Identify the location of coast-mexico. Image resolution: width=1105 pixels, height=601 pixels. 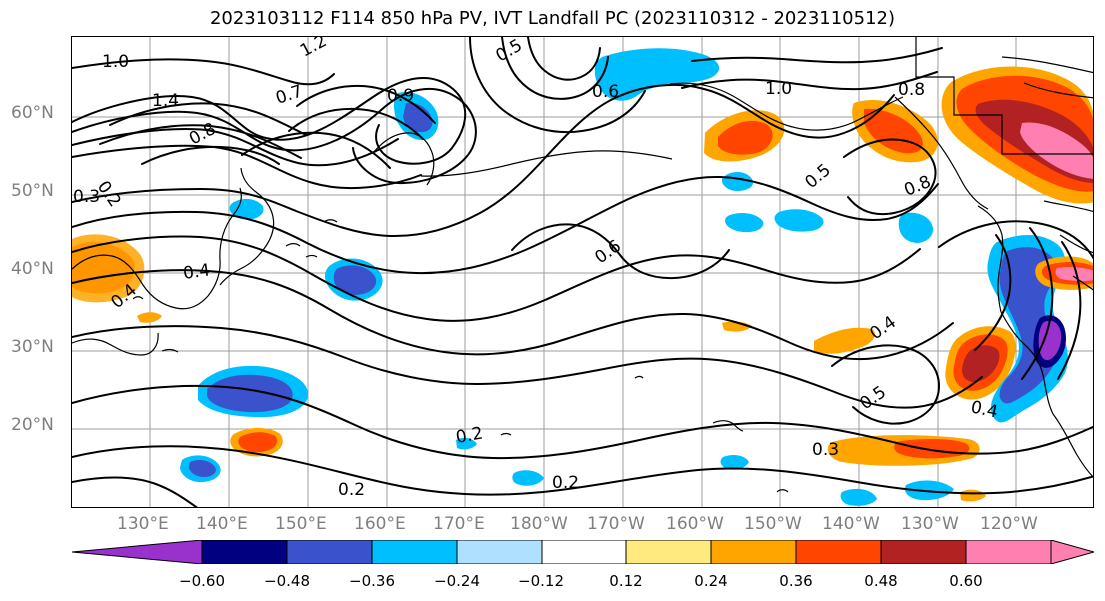
(1072, 445).